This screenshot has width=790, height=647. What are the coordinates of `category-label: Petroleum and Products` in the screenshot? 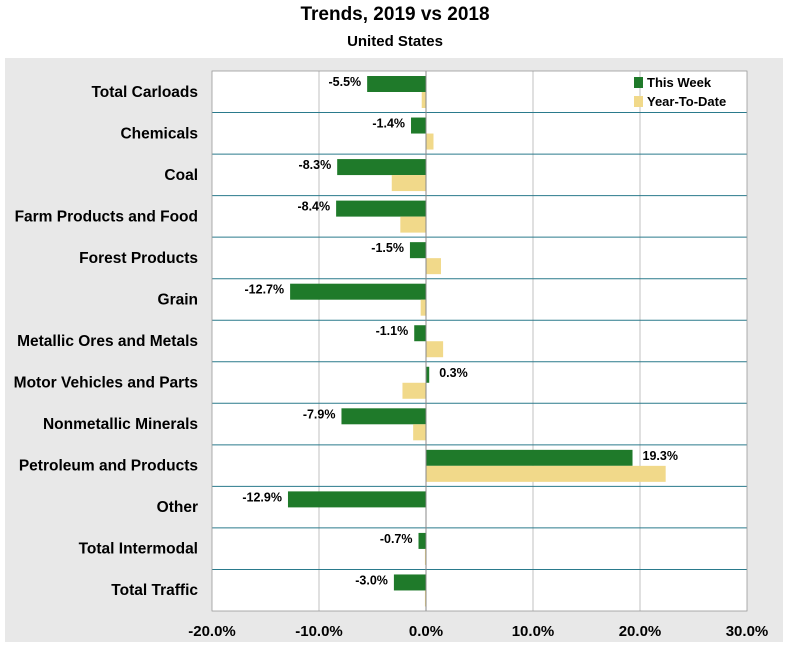 It's located at (108, 466).